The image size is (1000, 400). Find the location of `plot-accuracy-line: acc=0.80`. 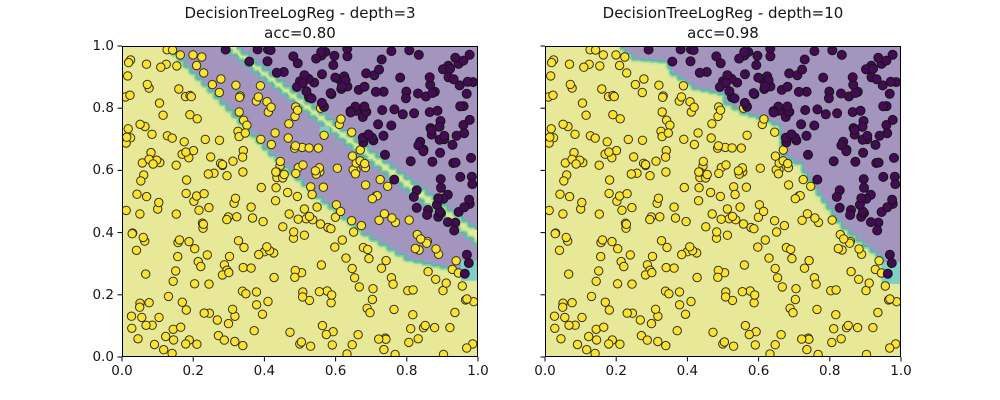

plot-accuracy-line: acc=0.80 is located at coordinates (300, 32).